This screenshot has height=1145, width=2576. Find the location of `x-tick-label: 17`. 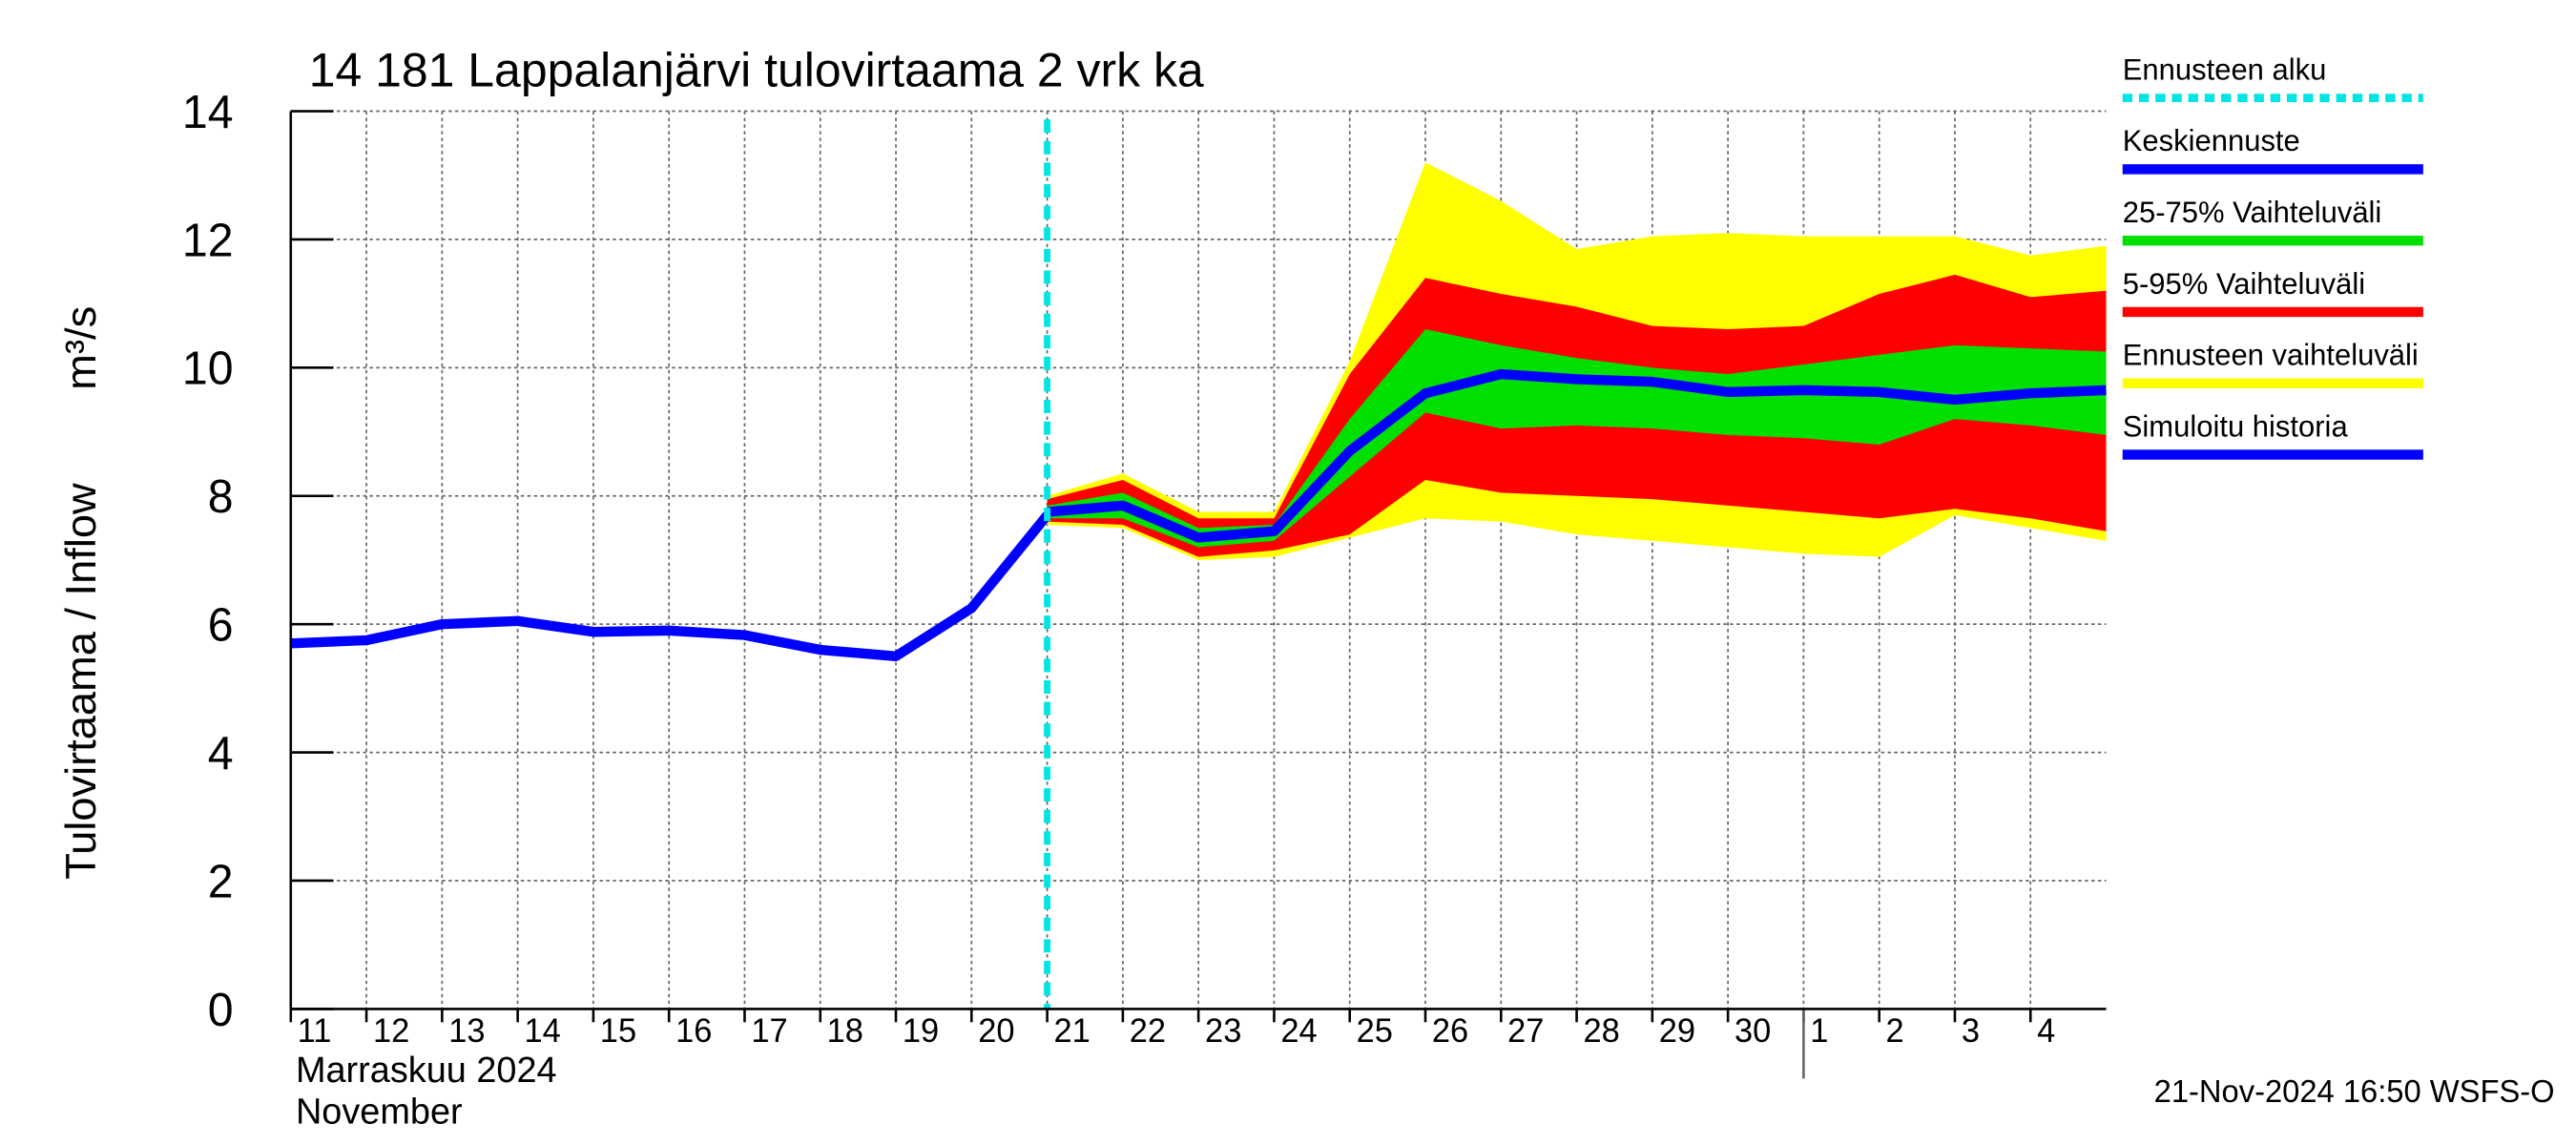

x-tick-label: 17 is located at coordinates (769, 1031).